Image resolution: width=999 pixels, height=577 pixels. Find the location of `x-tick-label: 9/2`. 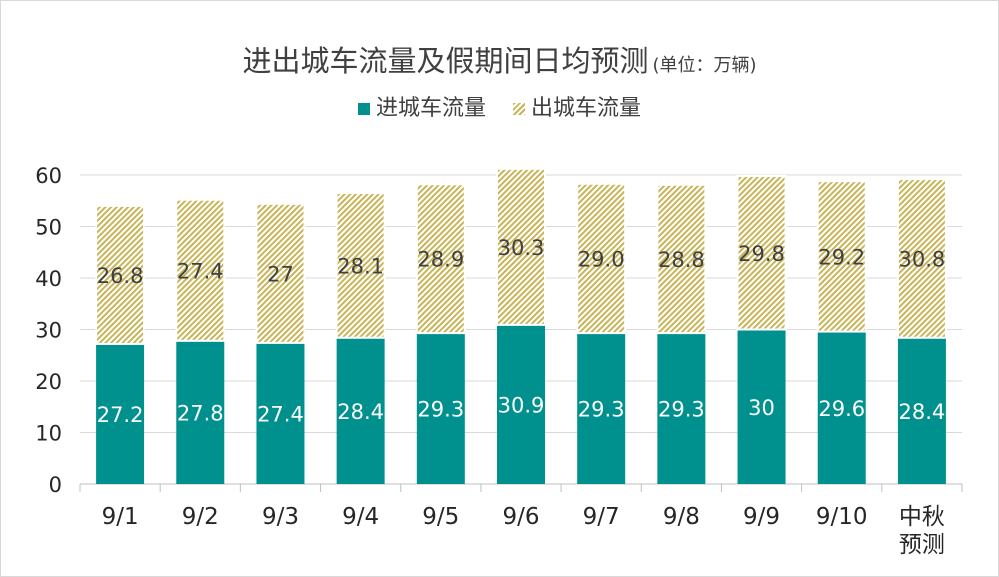

x-tick-label: 9/2 is located at coordinates (200, 517).